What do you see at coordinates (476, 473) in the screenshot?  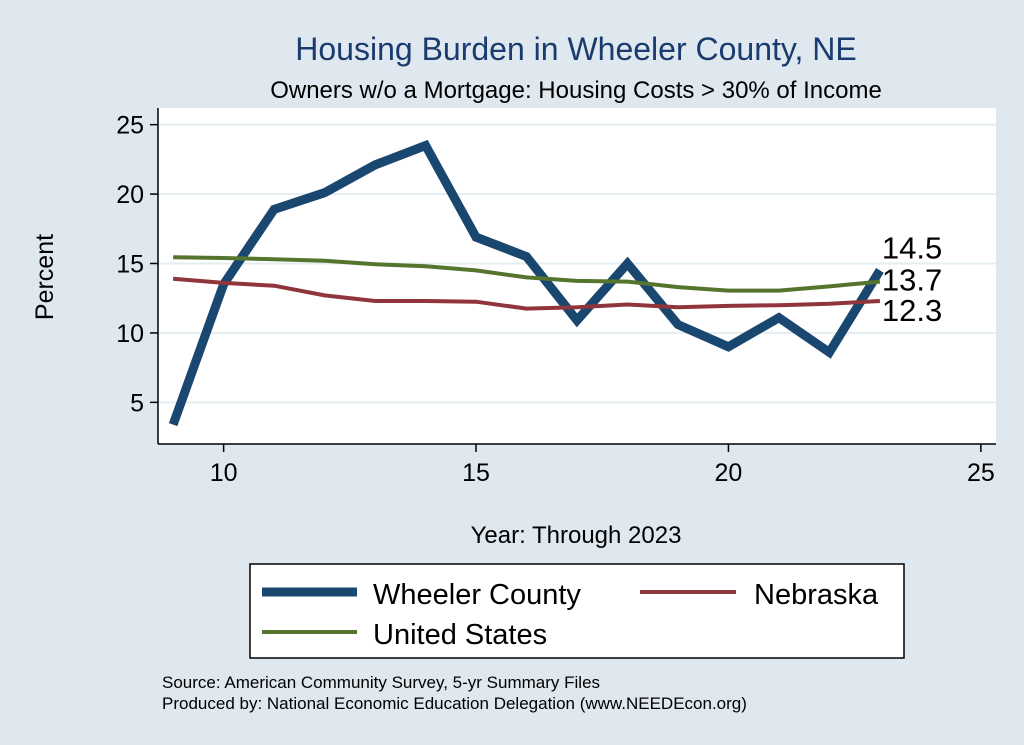 I see `x-tick-label-15: 15` at bounding box center [476, 473].